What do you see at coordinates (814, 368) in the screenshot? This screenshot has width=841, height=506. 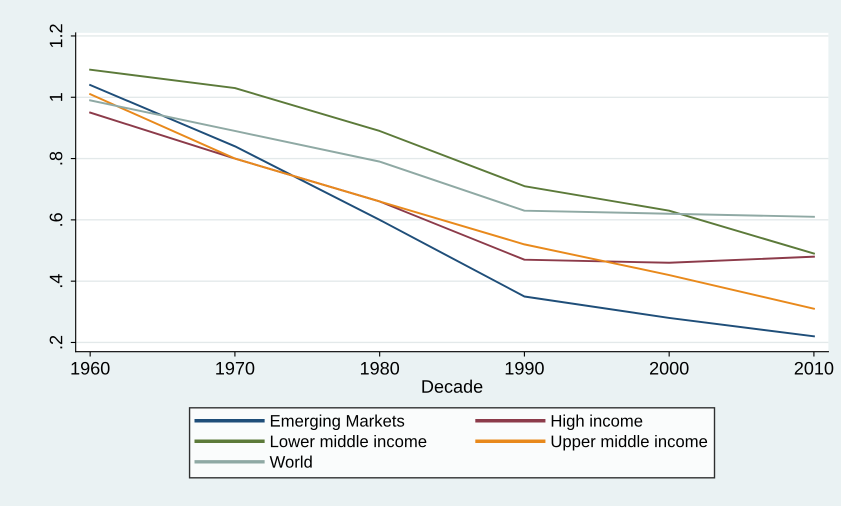 I see `x-tick-label: 2010` at bounding box center [814, 368].